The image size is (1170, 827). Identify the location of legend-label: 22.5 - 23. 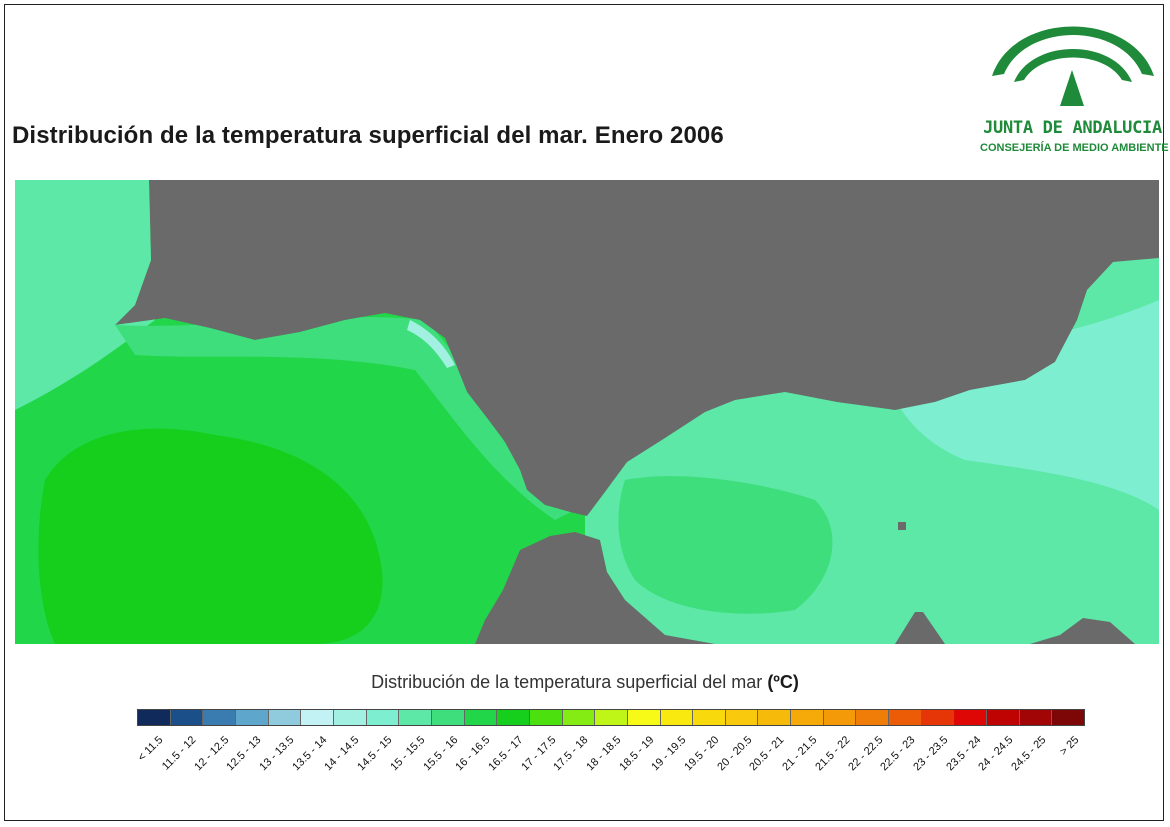
(898, 754).